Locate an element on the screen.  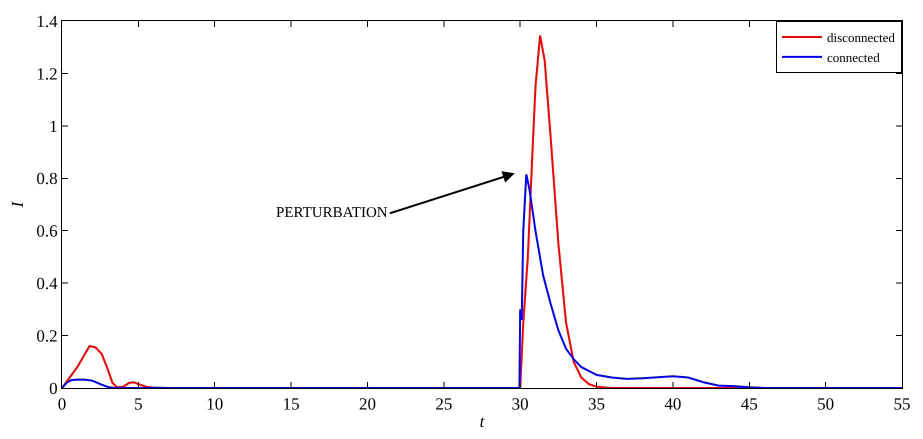
legend-label: connected is located at coordinates (853, 57).